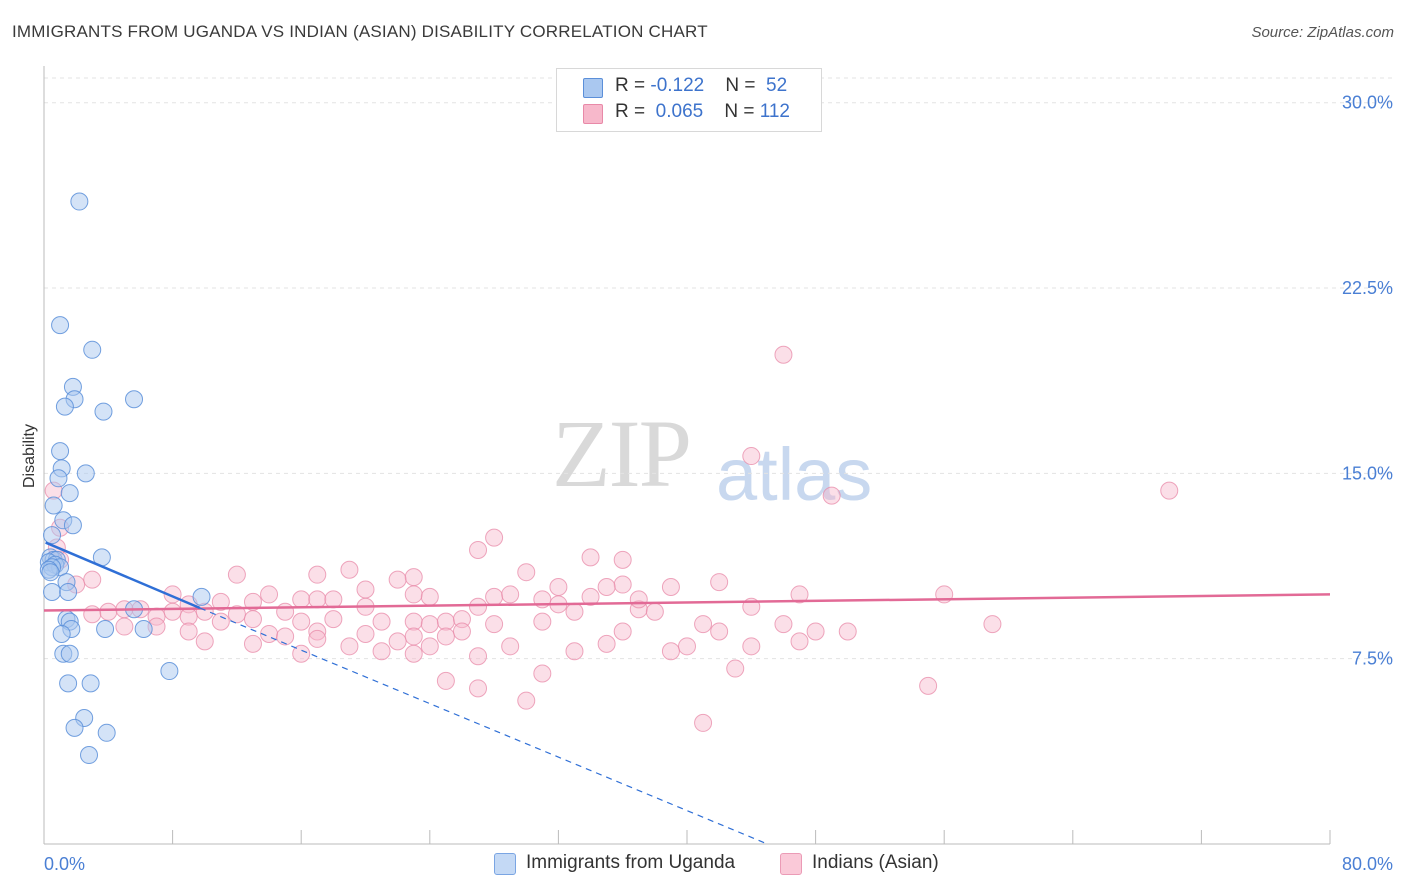  Describe the element at coordinates (125, 478) in the screenshot. I see `series-immigrants-from-uganda` at that location.